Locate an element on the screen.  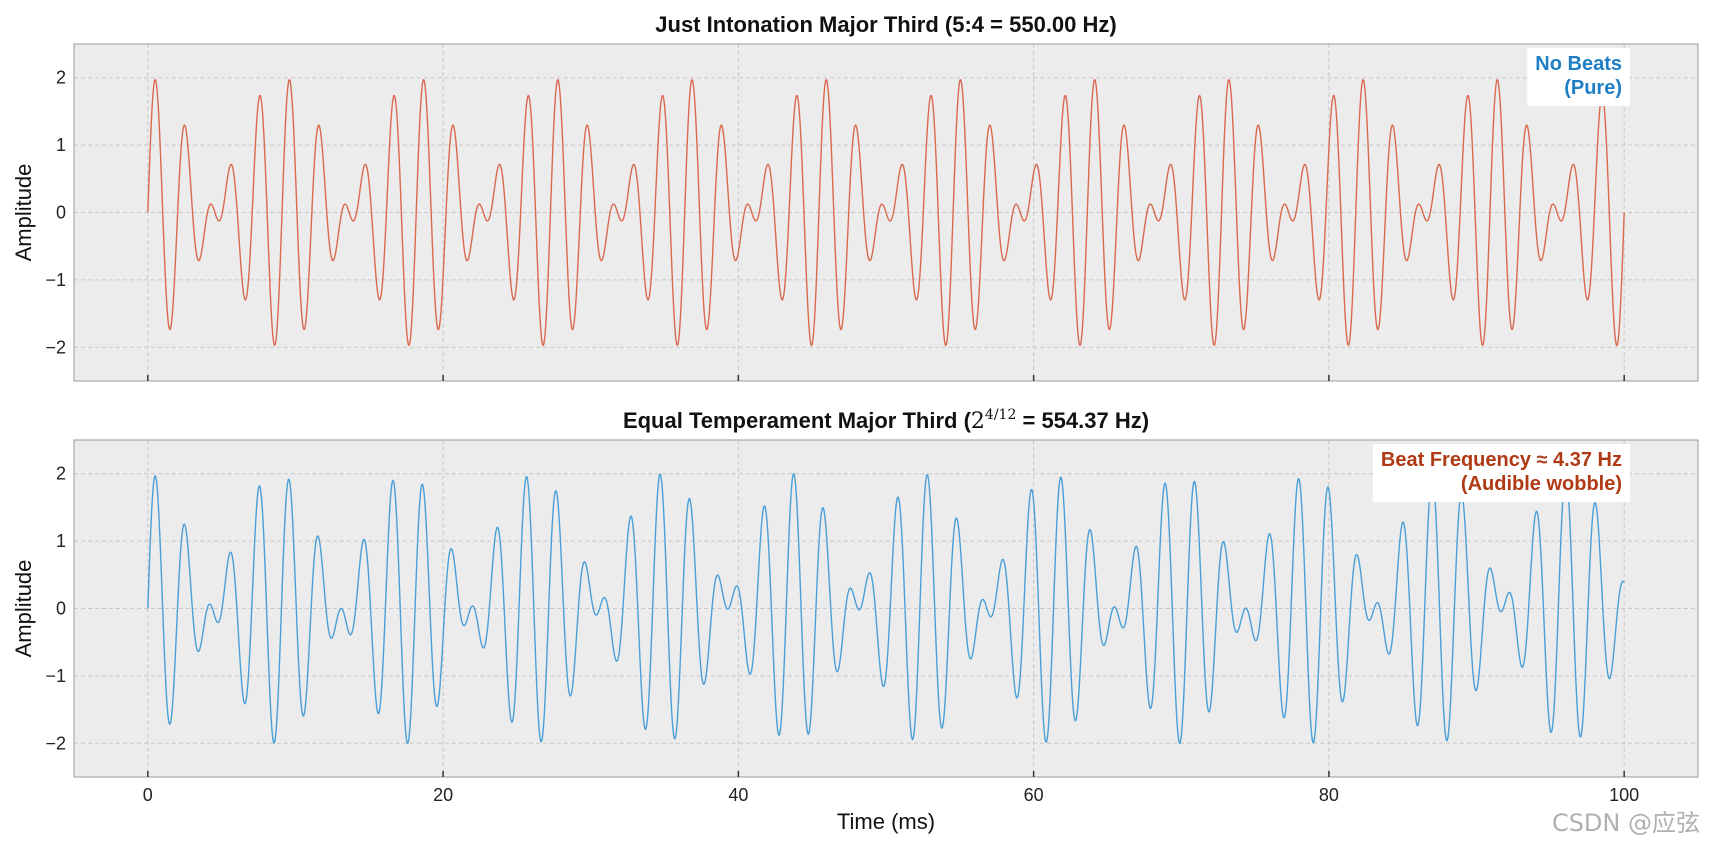
x-tick-label: 80 is located at coordinates (1329, 795).